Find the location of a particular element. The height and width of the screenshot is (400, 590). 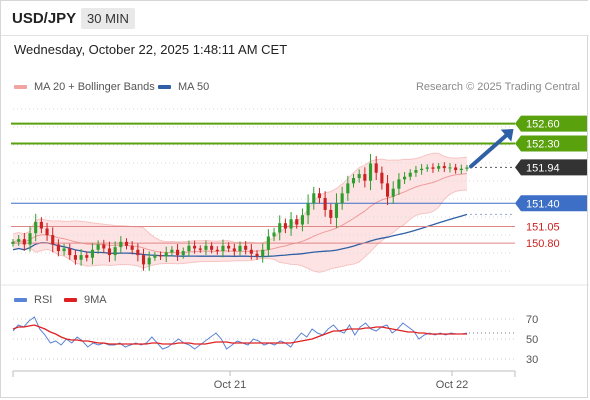

rsi-tick-label: 30 is located at coordinates (532, 360).